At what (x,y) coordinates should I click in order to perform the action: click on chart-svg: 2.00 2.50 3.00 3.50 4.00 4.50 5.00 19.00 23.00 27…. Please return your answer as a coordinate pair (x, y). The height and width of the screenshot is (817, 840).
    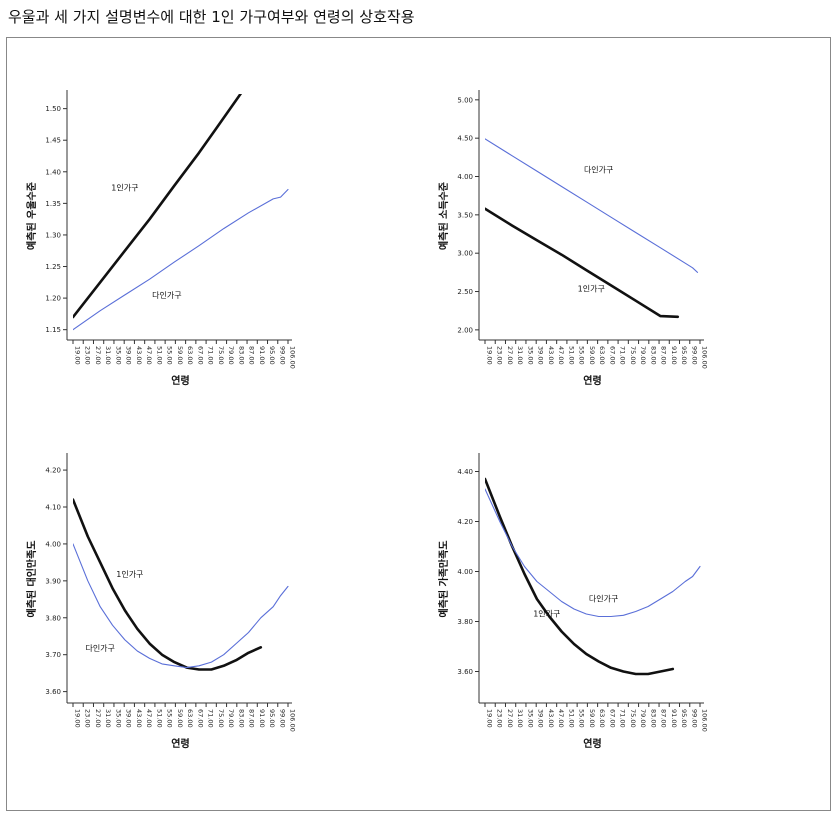
    Looking at the image, I should click on (573, 238).